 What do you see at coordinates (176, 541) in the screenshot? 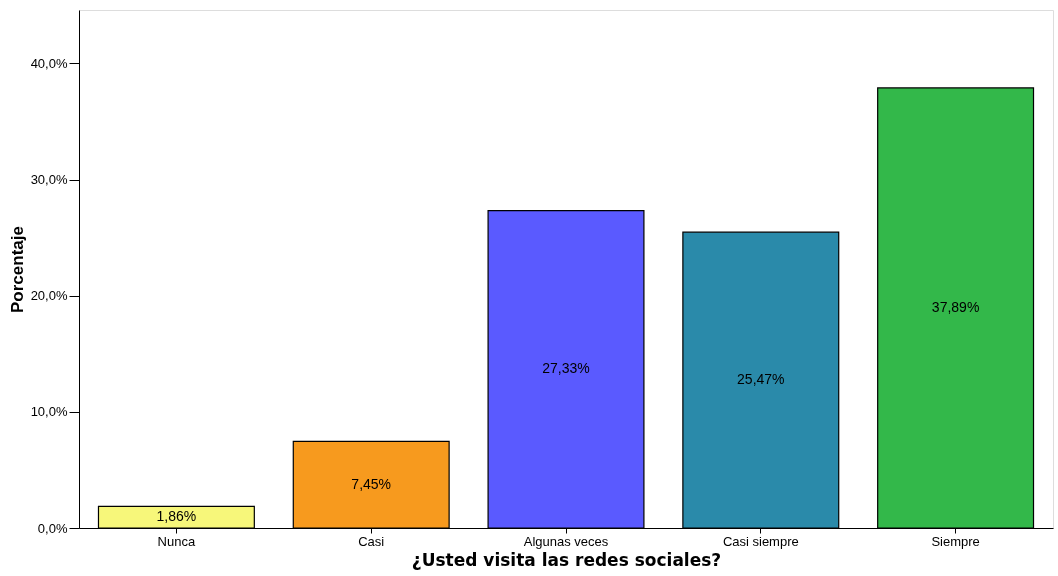
I see `x-tick-label: Nunca` at bounding box center [176, 541].